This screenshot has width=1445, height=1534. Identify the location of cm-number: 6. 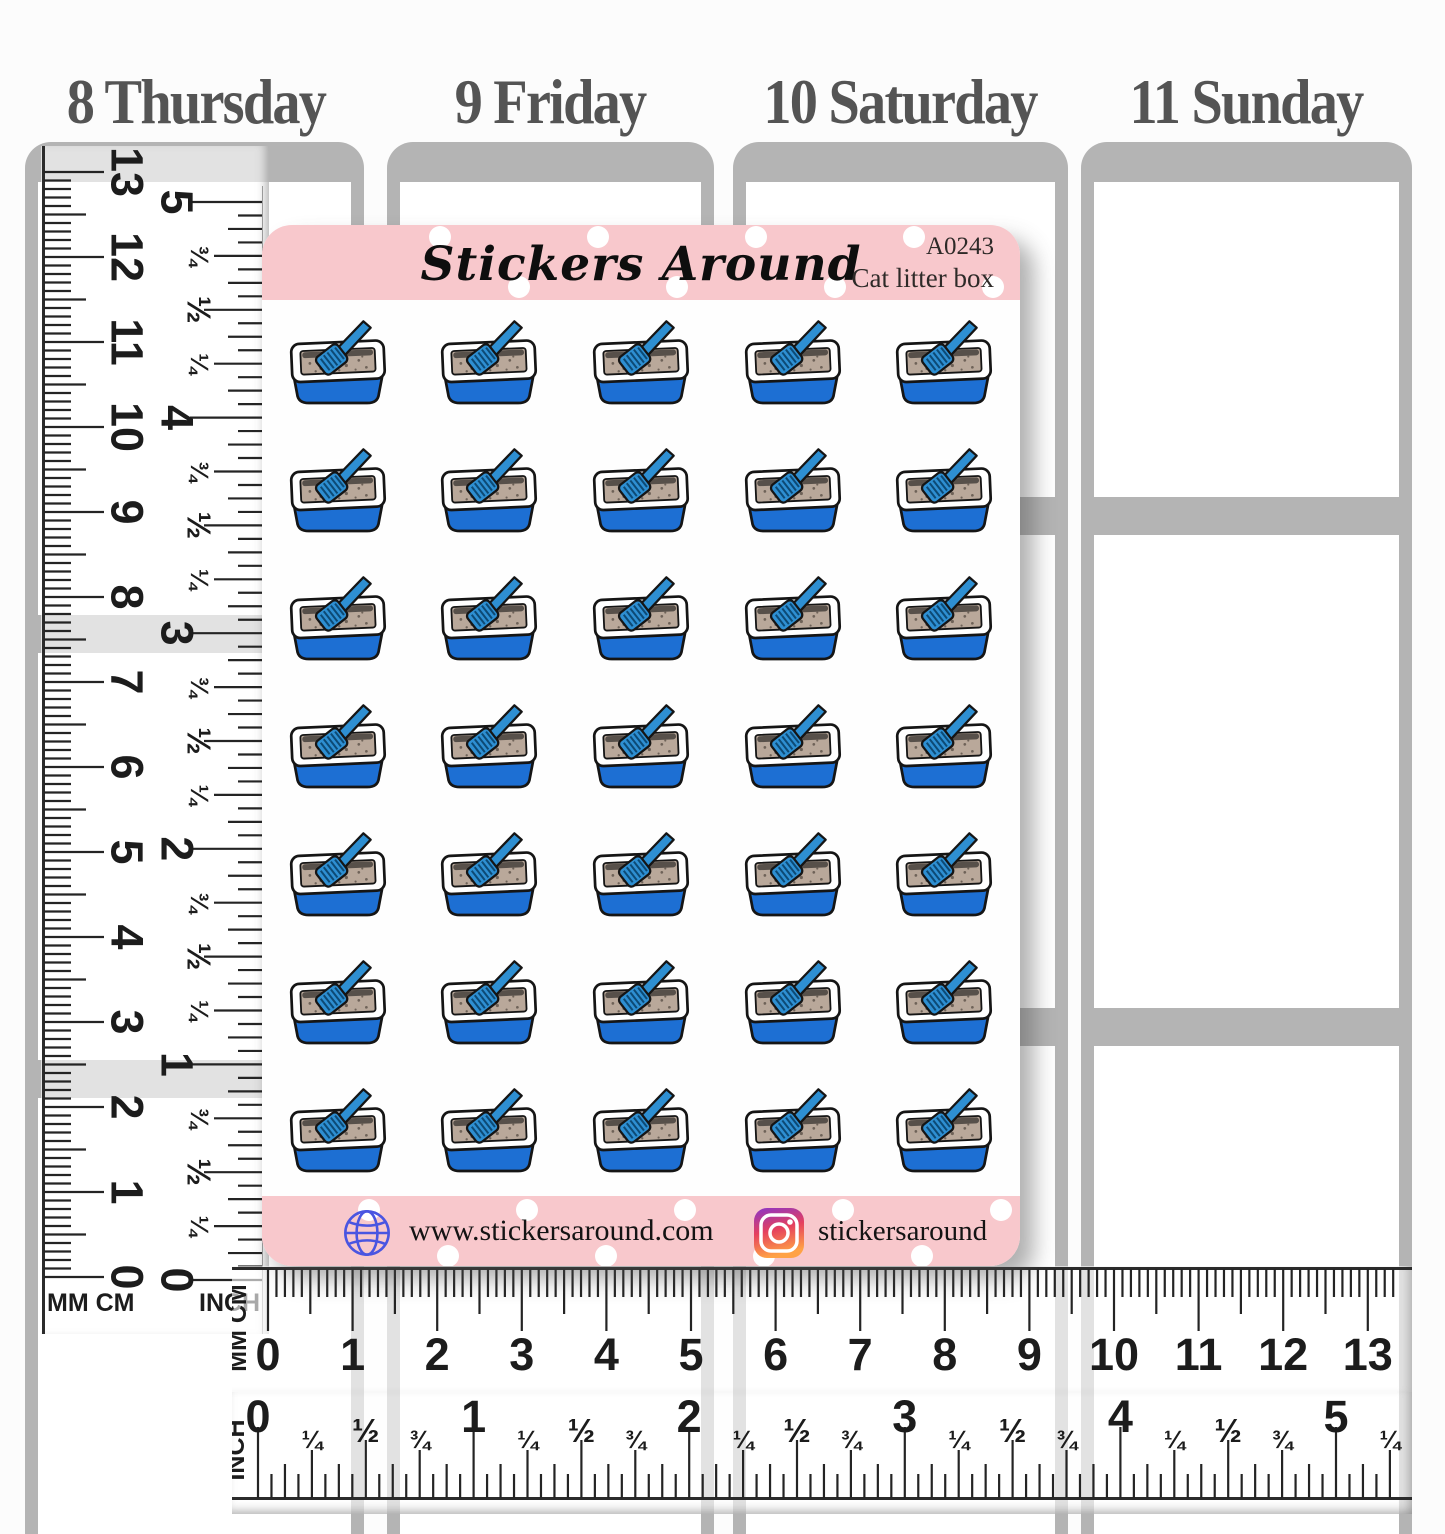
(127, 766).